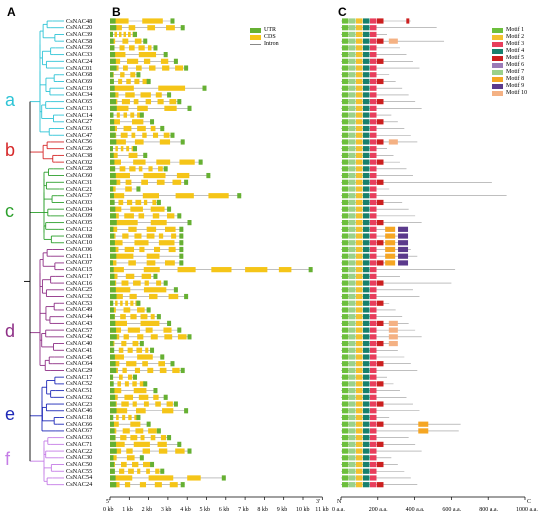 The height and width of the screenshot is (522, 550). I want to click on gene-label: CsNAC54, so click(79, 478).